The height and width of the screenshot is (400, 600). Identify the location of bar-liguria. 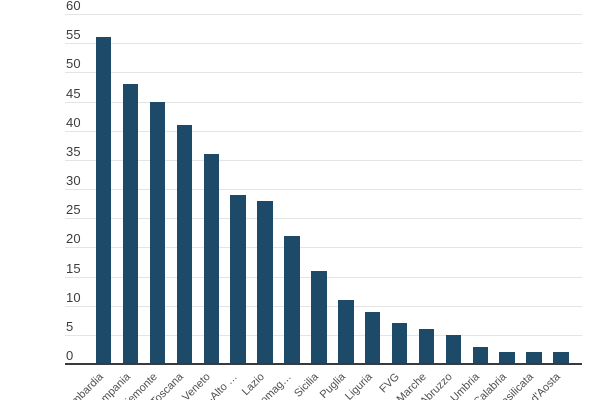
(372, 337).